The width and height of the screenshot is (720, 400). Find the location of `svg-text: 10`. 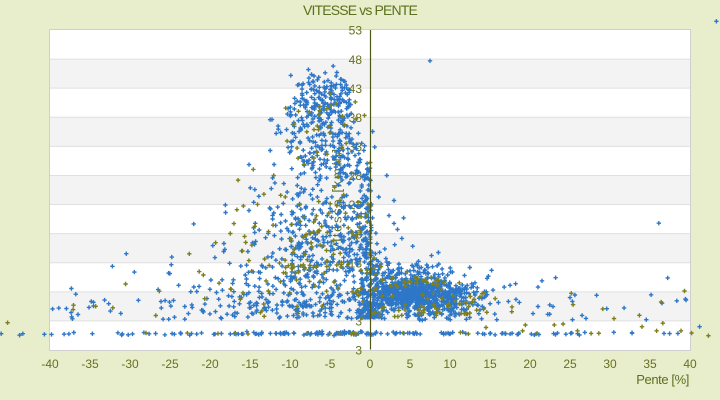

svg-text: 10 is located at coordinates (450, 364).